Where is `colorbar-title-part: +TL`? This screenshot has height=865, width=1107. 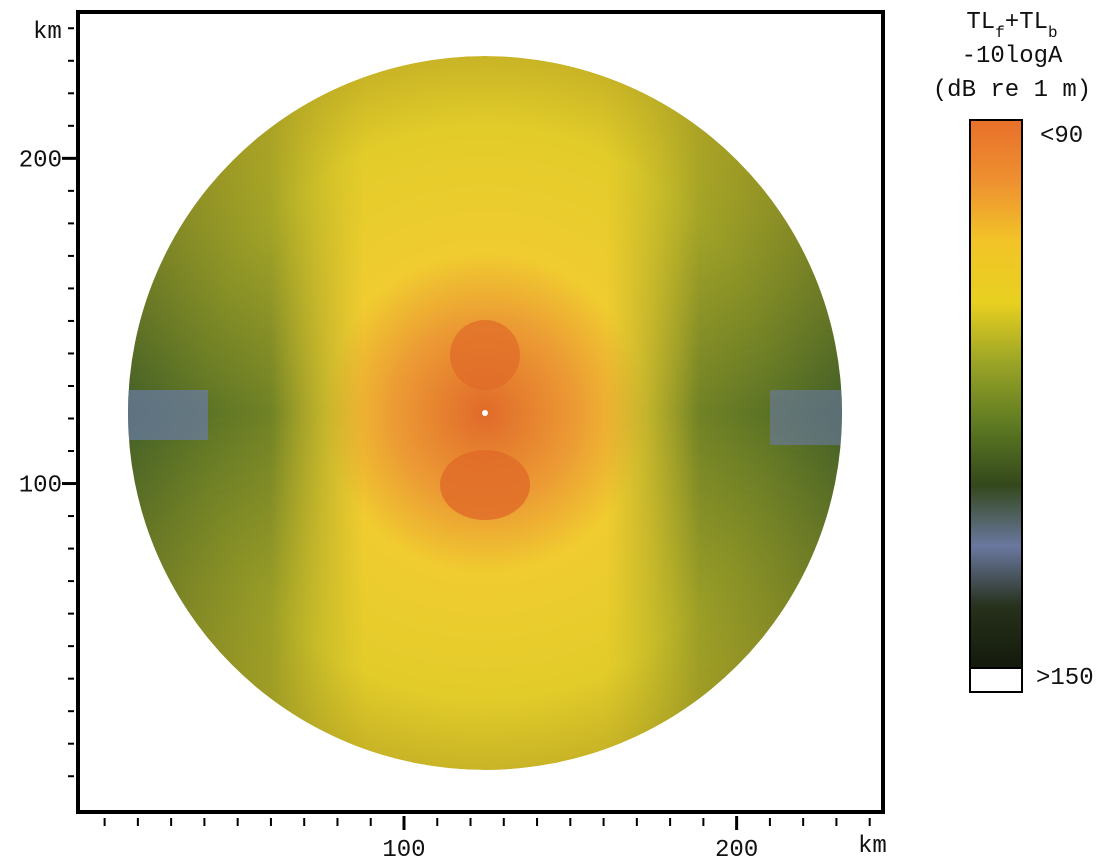 colorbar-title-part: +TL is located at coordinates (1026, 22).